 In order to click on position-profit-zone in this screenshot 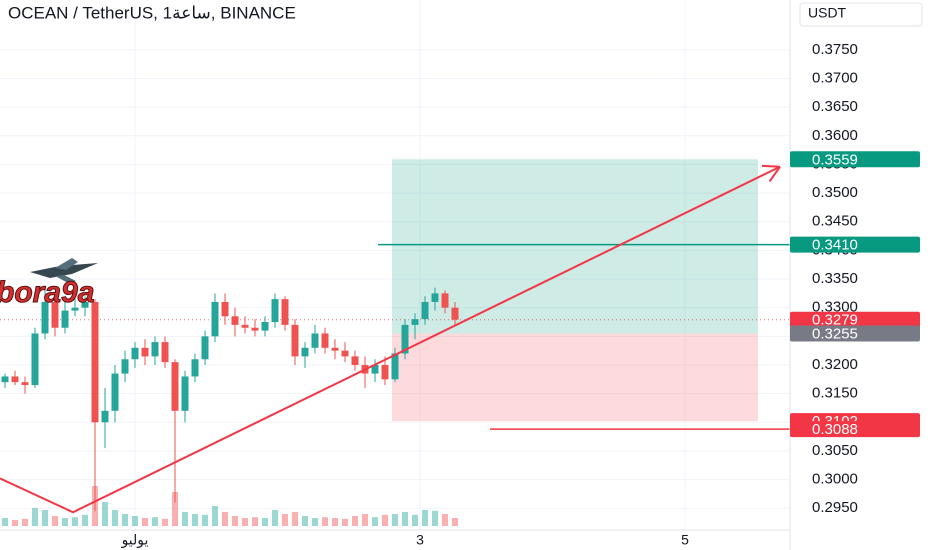, I will do `click(575, 246)`.